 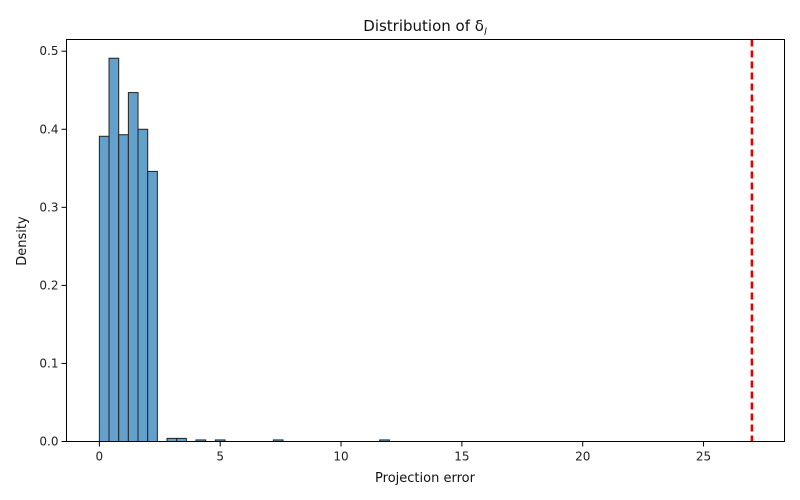 What do you see at coordinates (582, 457) in the screenshot?
I see `x-tick-label-4: 20` at bounding box center [582, 457].